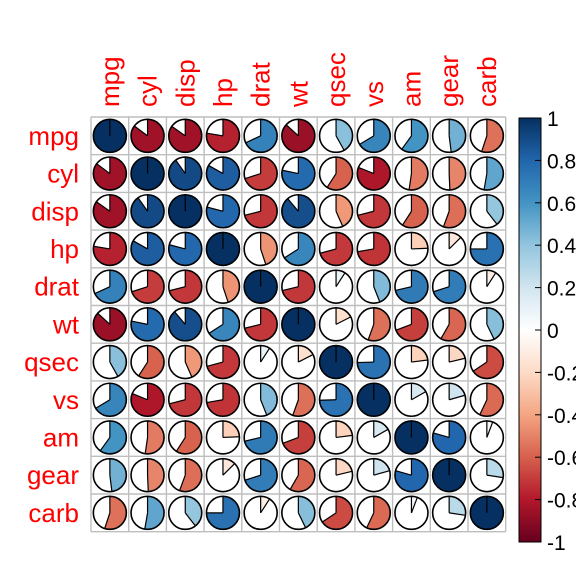  What do you see at coordinates (336, 513) in the screenshot?
I see `pie-cell-carb-qsec` at bounding box center [336, 513].